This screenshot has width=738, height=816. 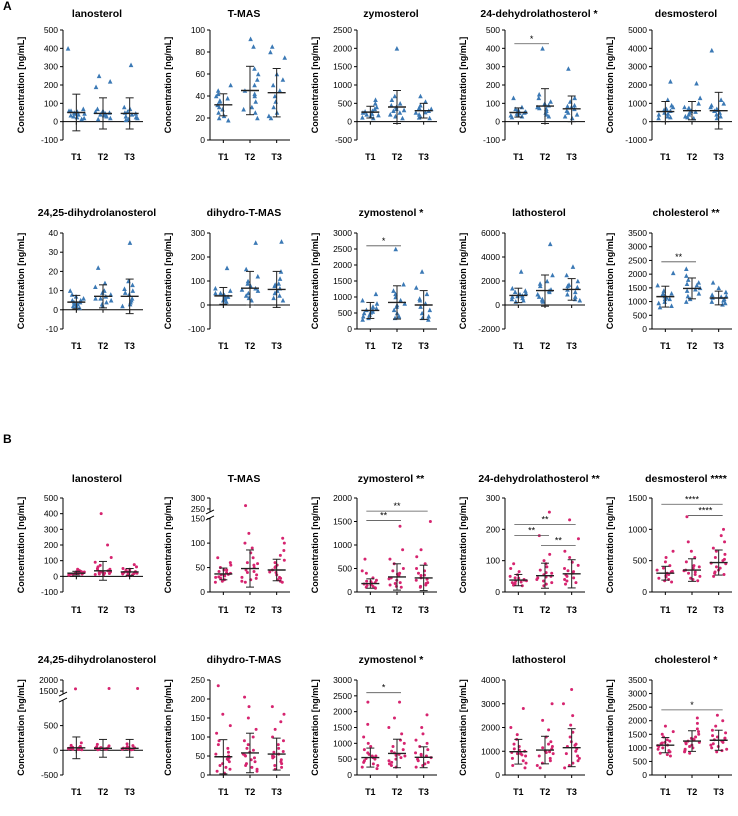 What do you see at coordinates (490, 257) in the screenshot?
I see `y-tick-label: 4000` at bounding box center [490, 257].